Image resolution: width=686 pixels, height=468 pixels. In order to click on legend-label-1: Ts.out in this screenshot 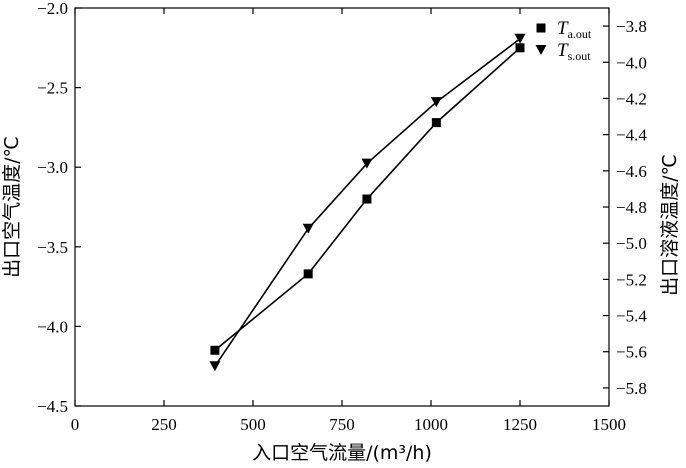, I will do `click(574, 51)`.